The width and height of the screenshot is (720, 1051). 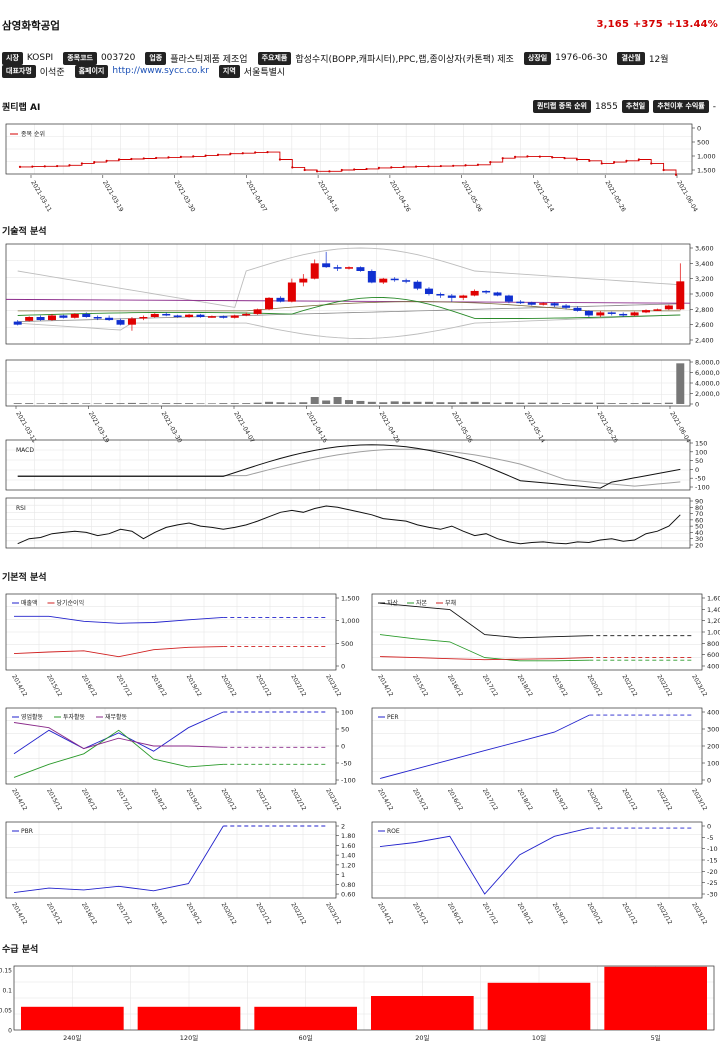 What do you see at coordinates (524, 800) in the screenshot?
I see `per-year-label: 2018/12` at bounding box center [524, 800].